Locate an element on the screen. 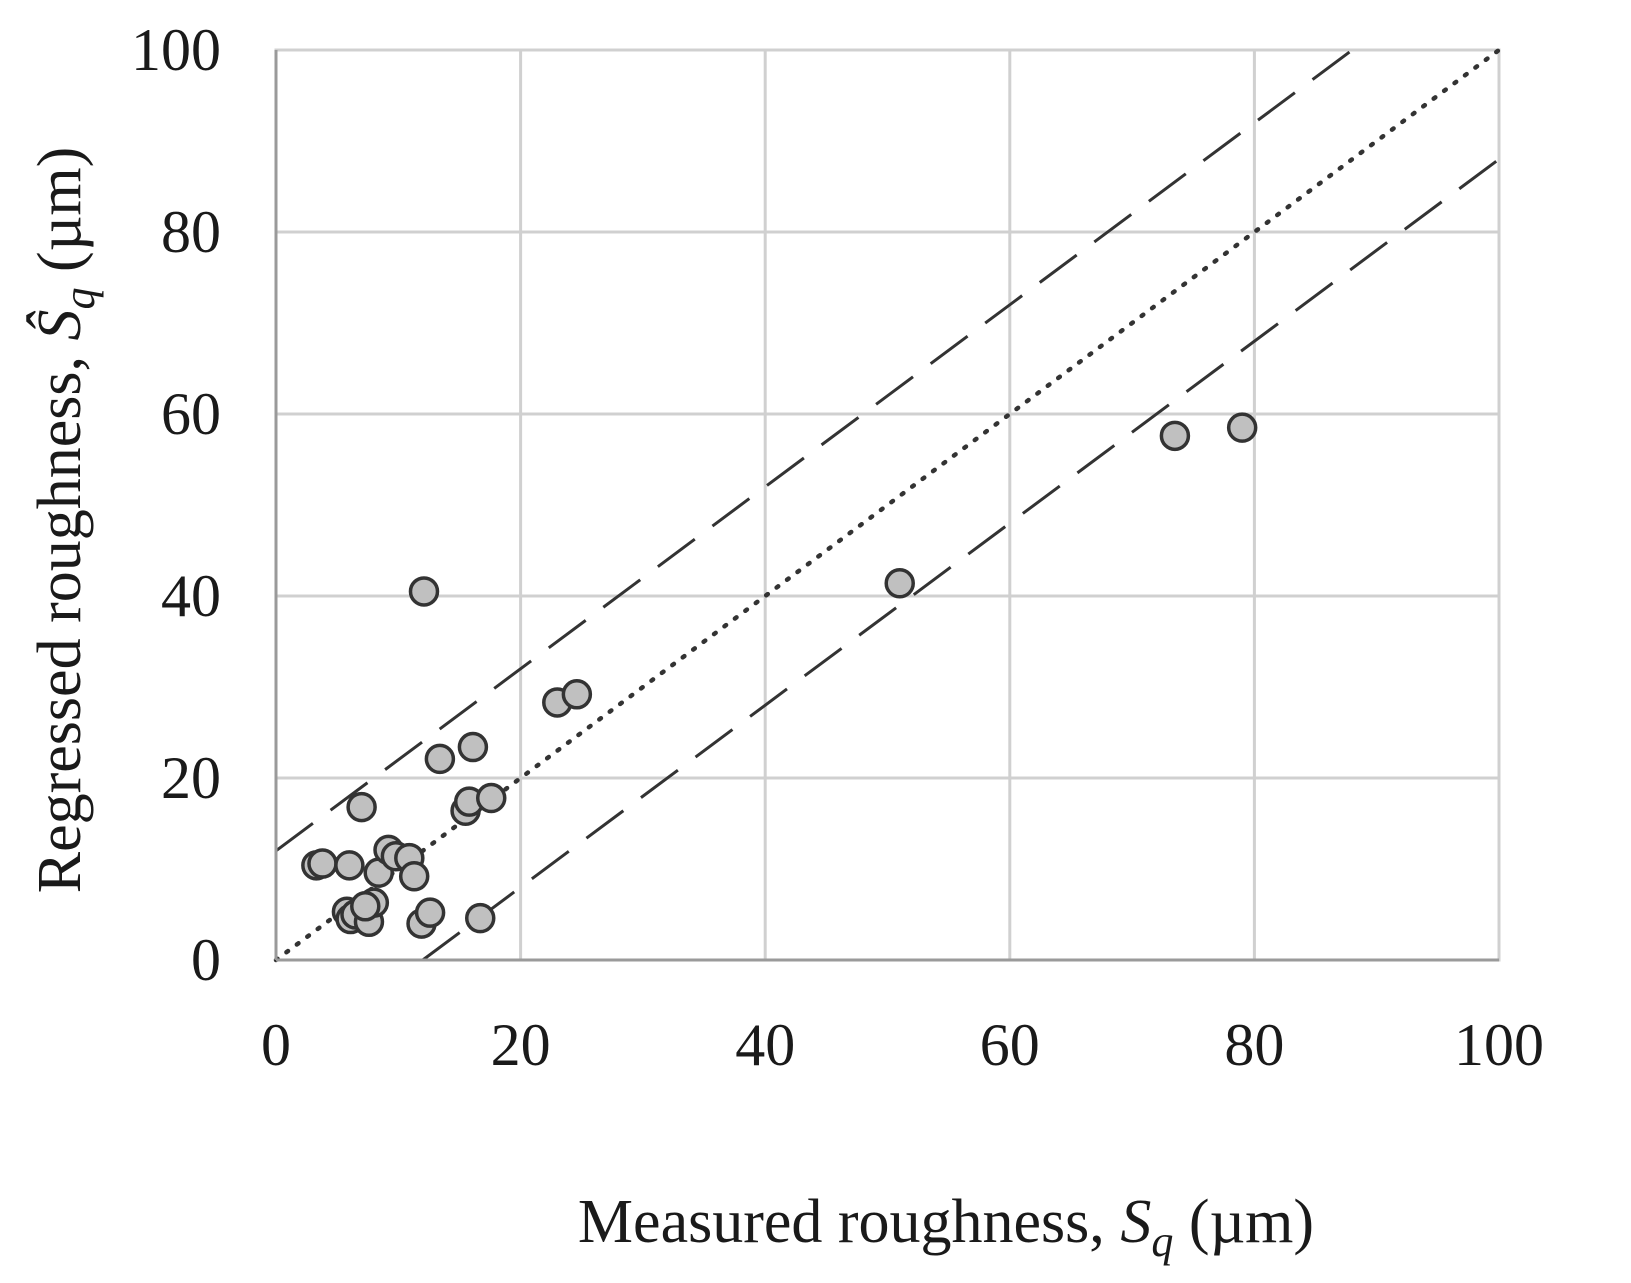  x-axis-title: Measured roughness, Sq (µm) is located at coordinates (946, 1227).